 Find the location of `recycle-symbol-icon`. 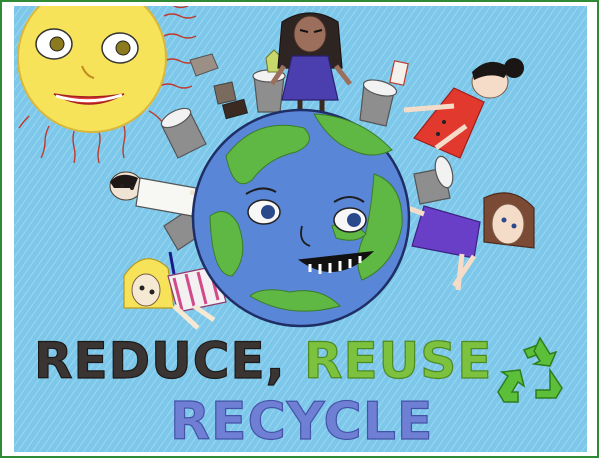

recycle-symbol-icon is located at coordinates (530, 369).